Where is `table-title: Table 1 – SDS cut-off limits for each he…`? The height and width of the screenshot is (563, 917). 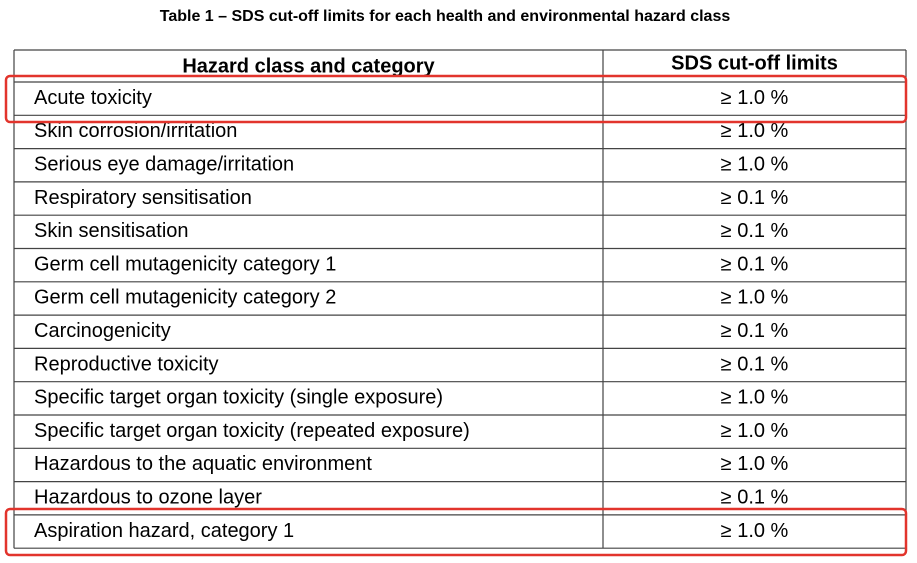 table-title: Table 1 – SDS cut-off limits for each he… is located at coordinates (445, 16).